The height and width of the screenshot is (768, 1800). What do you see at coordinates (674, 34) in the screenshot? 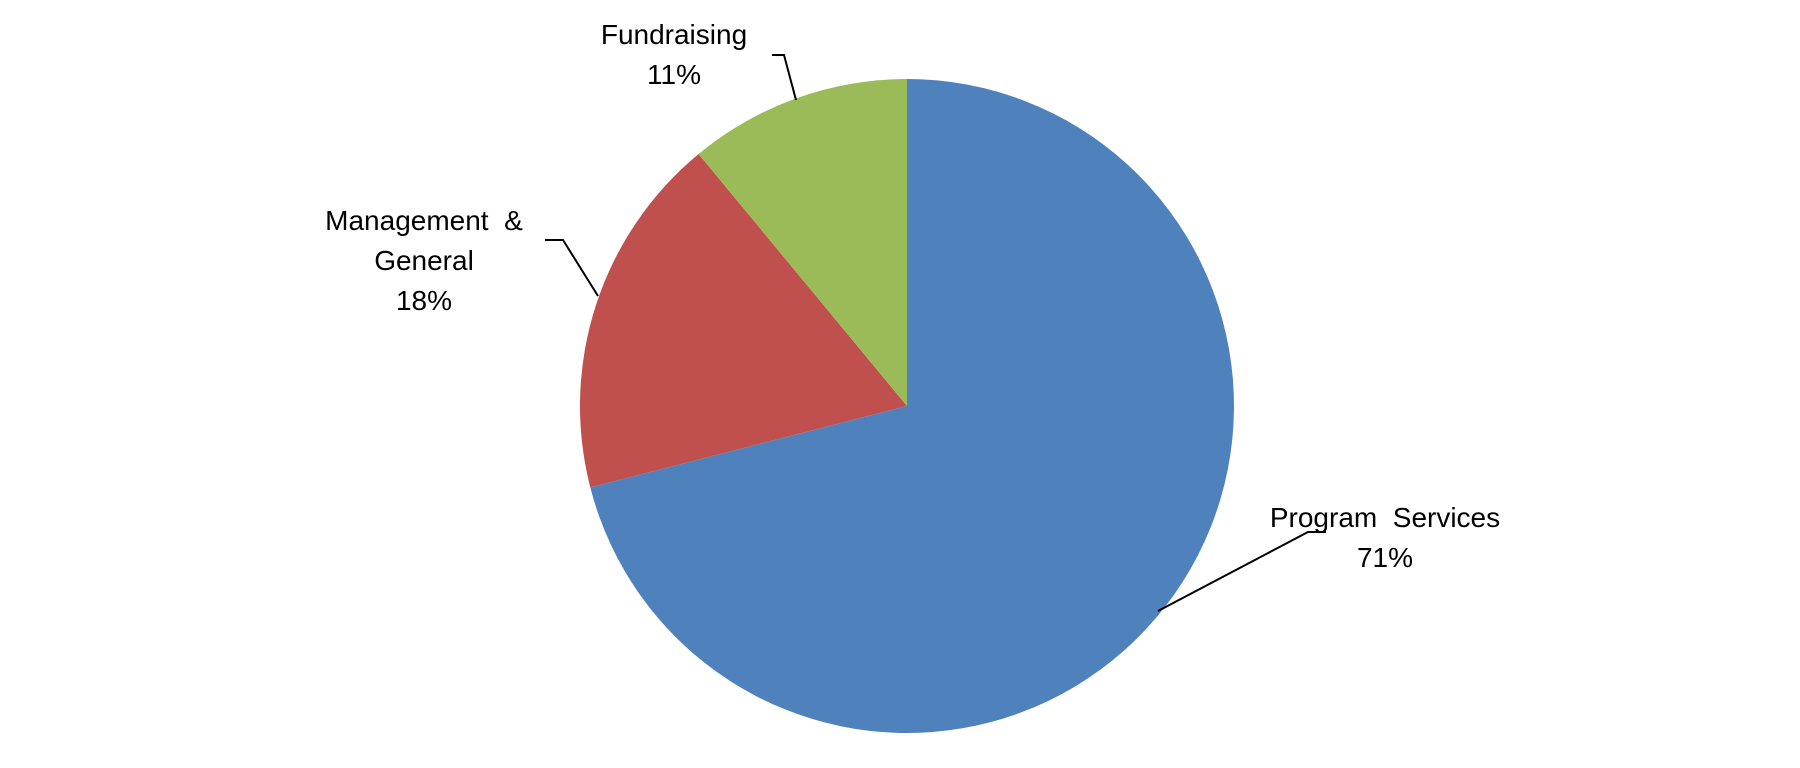
I see `data-label-category: Fundraising` at bounding box center [674, 34].